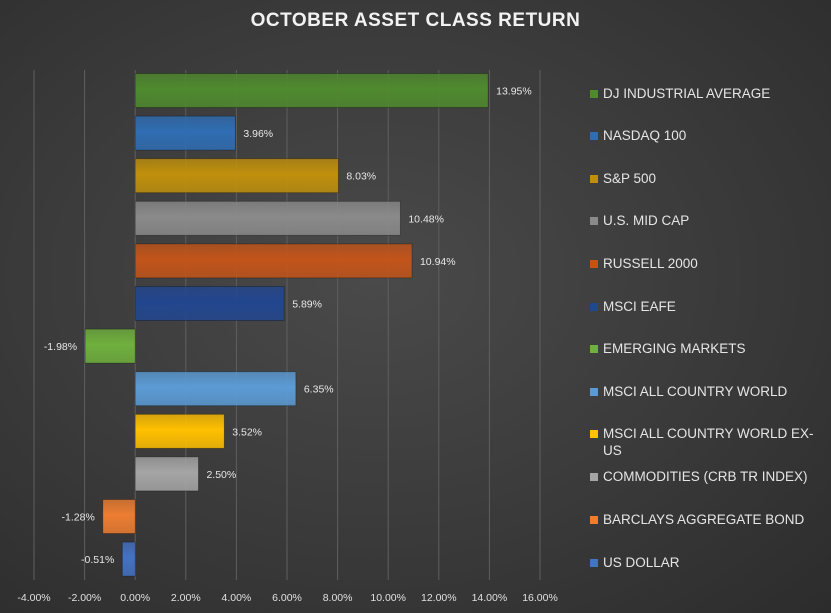 Image resolution: width=831 pixels, height=613 pixels. What do you see at coordinates (439, 598) in the screenshot?
I see `x-tick-label: 12.00%` at bounding box center [439, 598].